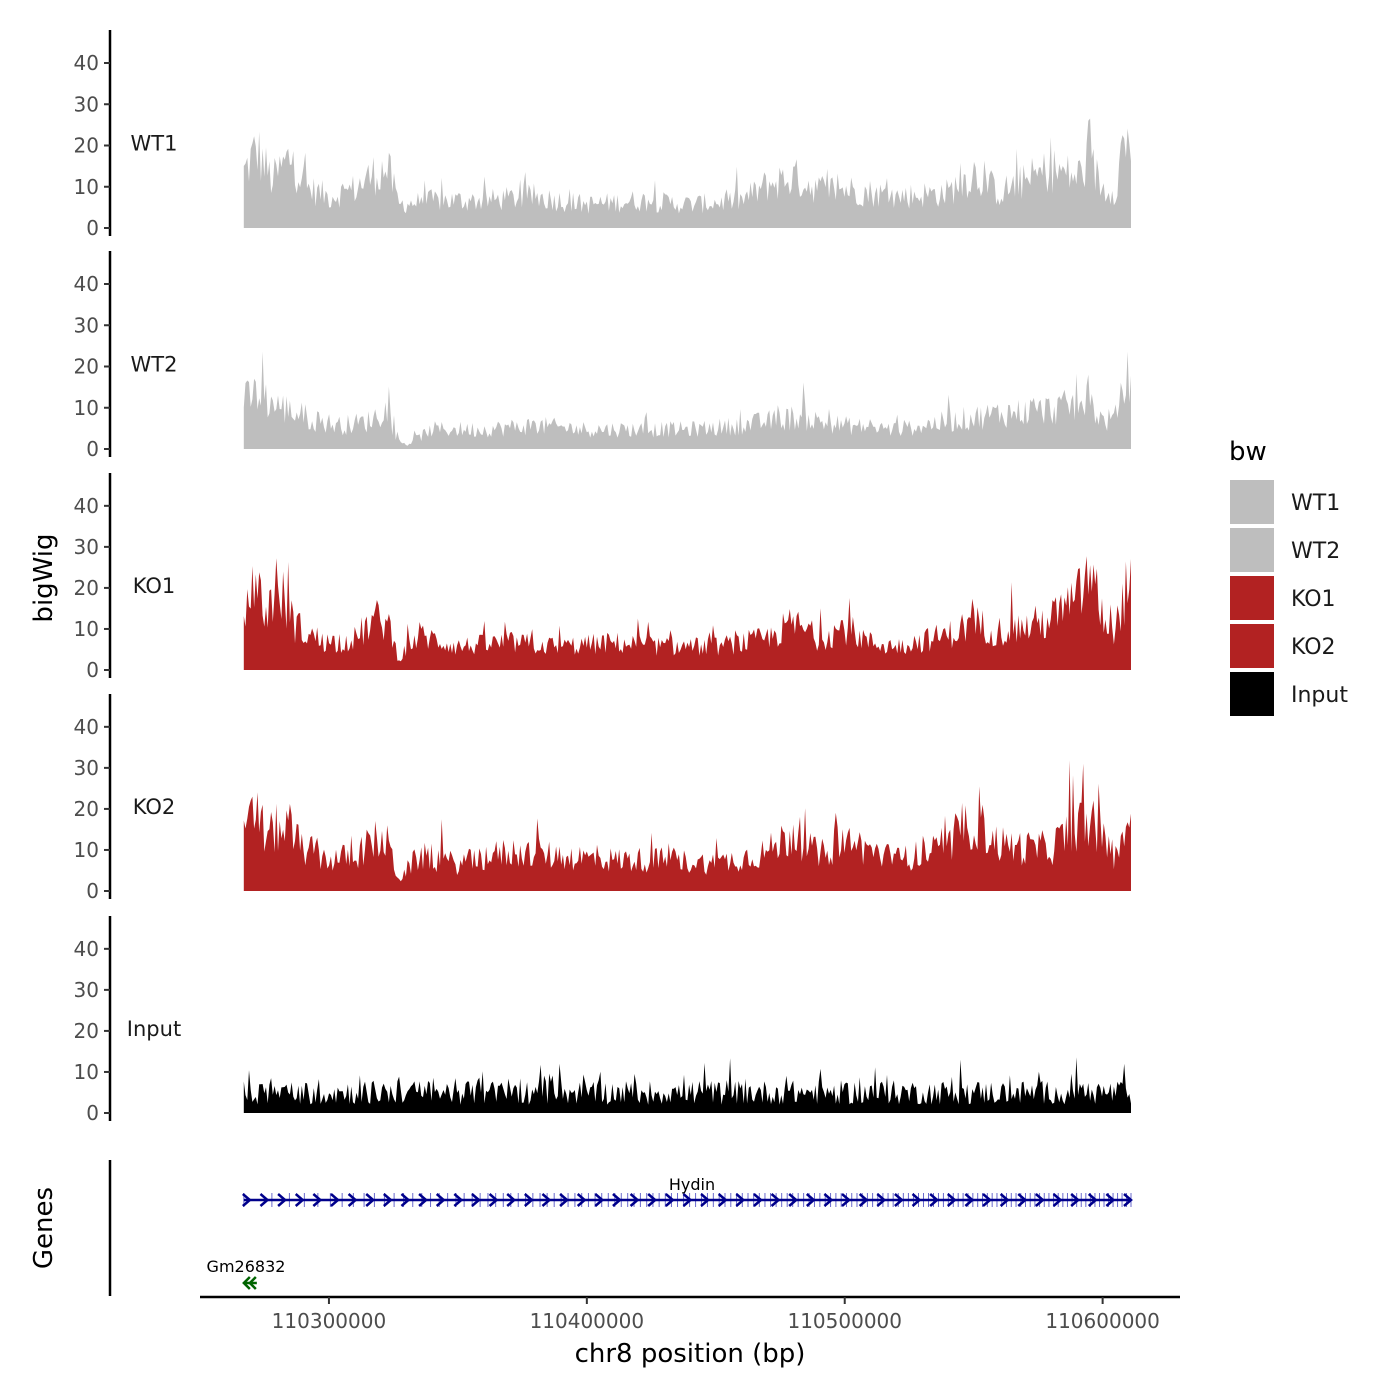 This screenshot has height=1400, width=1400. Describe the element at coordinates (246, 1266) in the screenshot. I see `gene-label-gm26832: Gm26832` at that location.